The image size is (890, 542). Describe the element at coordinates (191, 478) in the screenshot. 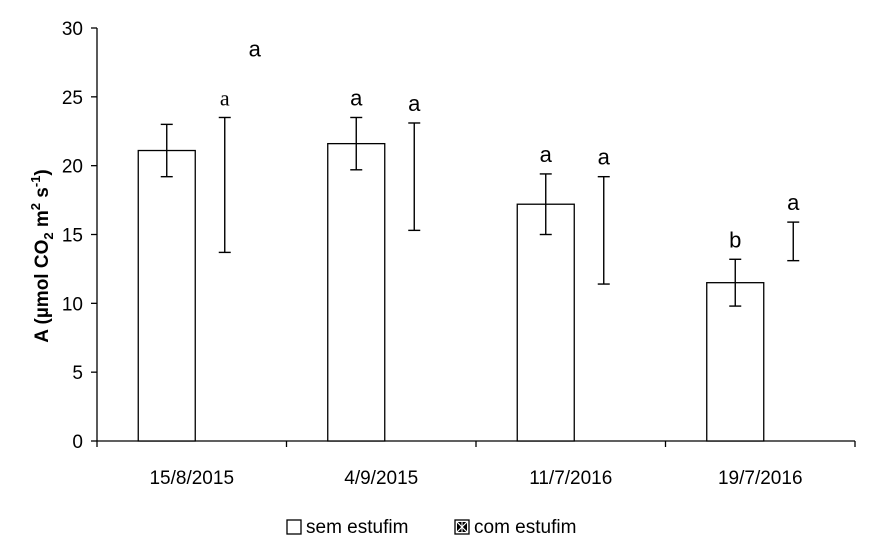

I see `x-tick-label: 15/8/2015` at that location.